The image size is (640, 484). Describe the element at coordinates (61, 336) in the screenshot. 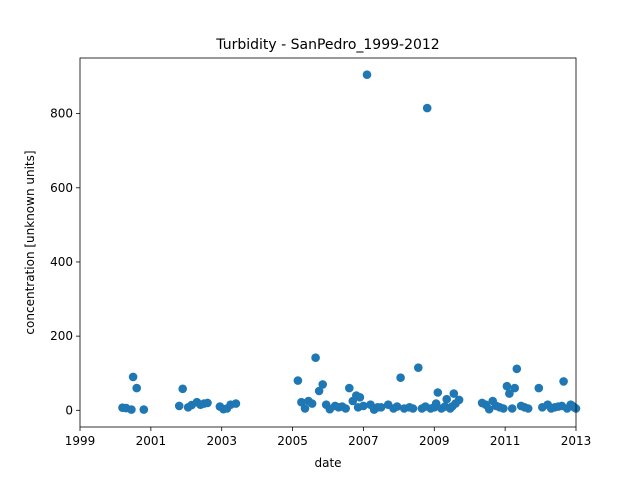

I see `y-tick-label: 200` at that location.